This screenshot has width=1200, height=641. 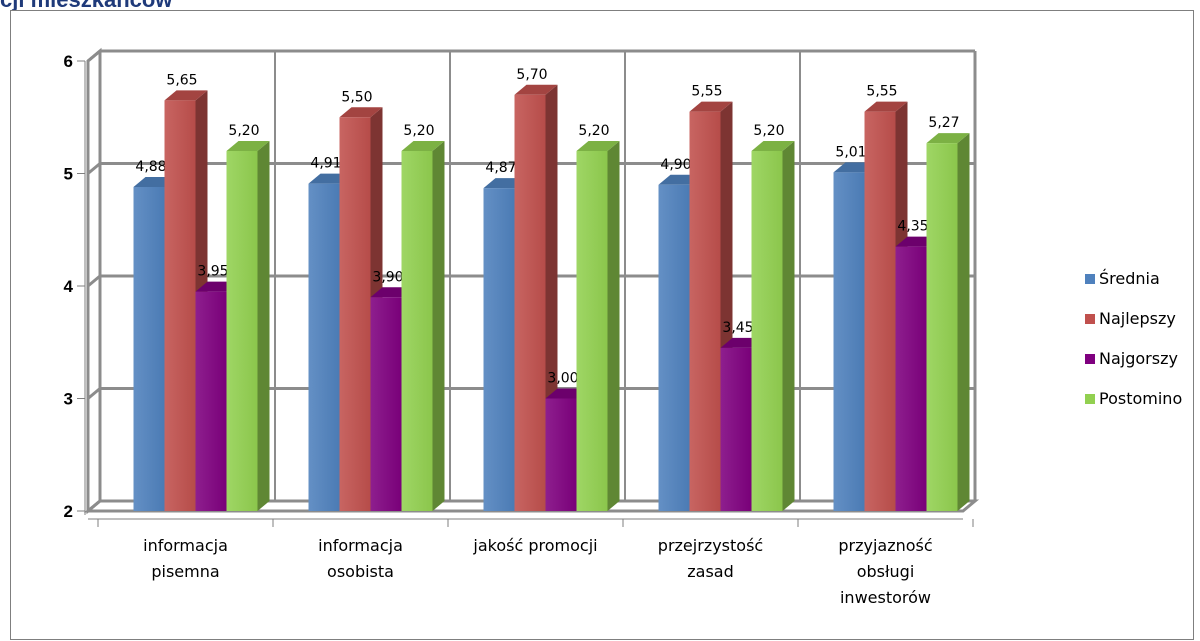 What do you see at coordinates (562, 379) in the screenshot?
I see `data-label: 3,00` at bounding box center [562, 379].